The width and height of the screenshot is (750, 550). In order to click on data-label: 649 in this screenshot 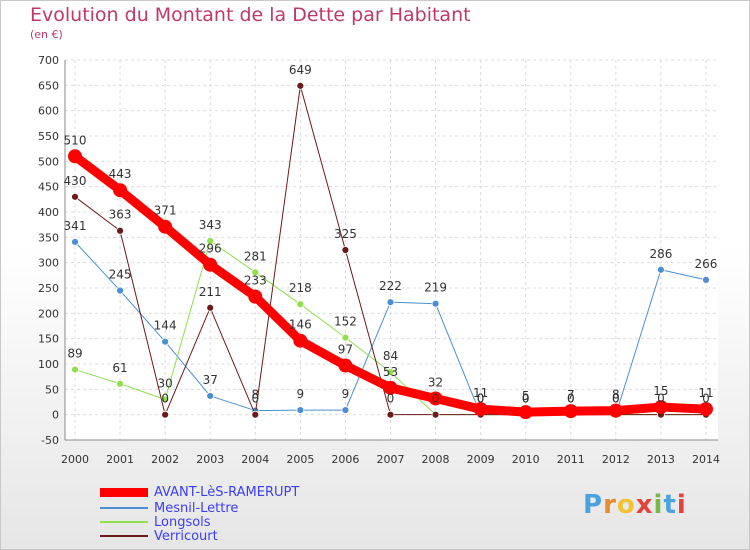, I will do `click(300, 70)`.